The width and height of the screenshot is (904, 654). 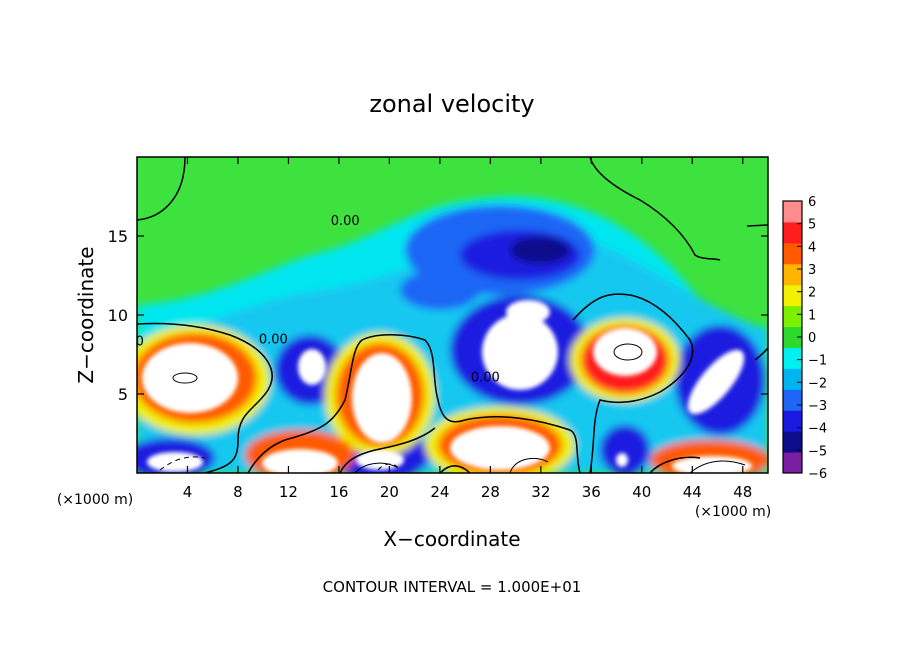 I want to click on colorbar-tick-label: −2, so click(x=817, y=383).